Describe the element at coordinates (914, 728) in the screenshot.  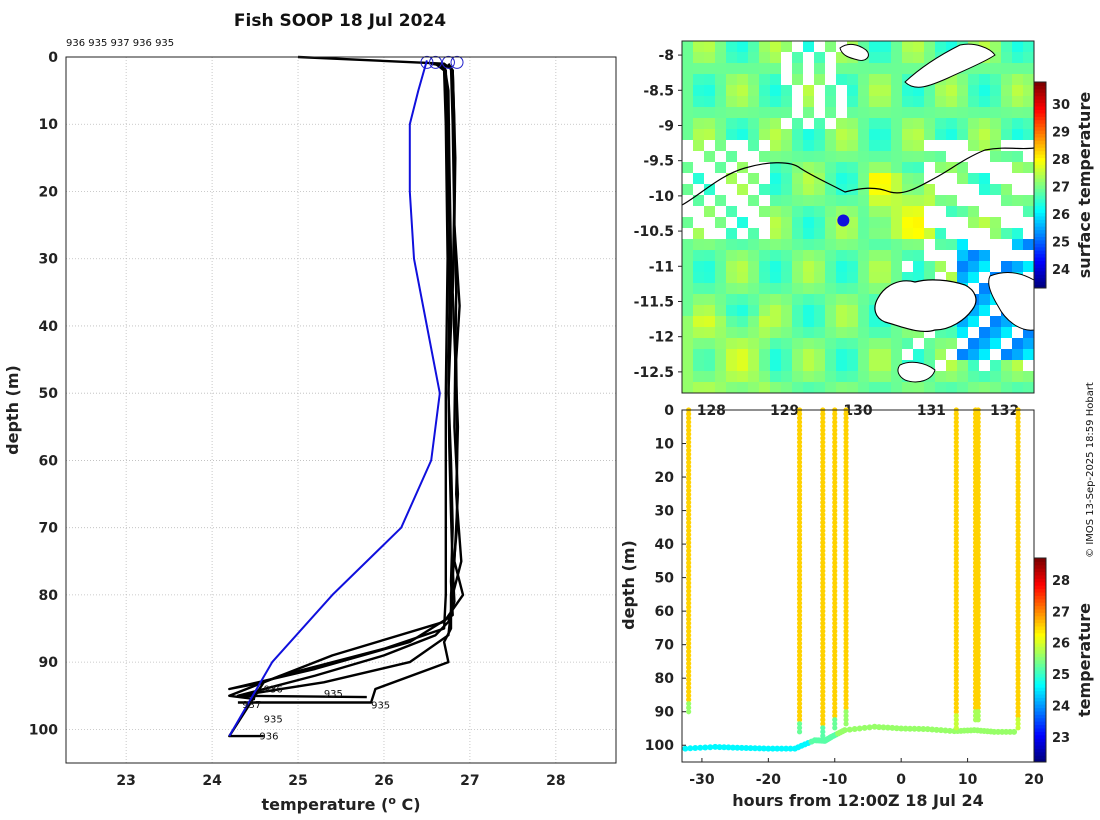
I see `section-bottom-point` at that location.